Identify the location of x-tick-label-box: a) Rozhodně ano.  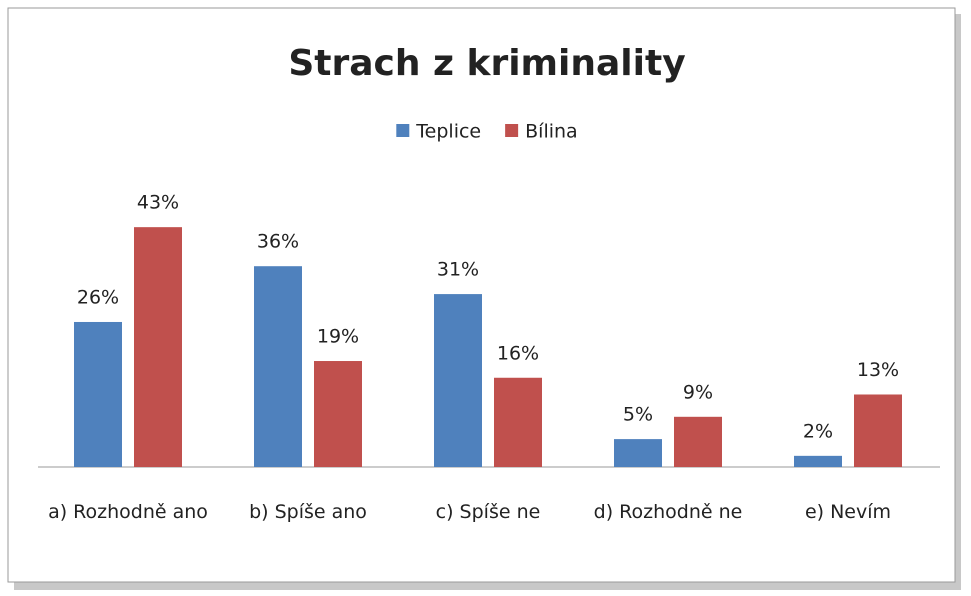
(128, 512).